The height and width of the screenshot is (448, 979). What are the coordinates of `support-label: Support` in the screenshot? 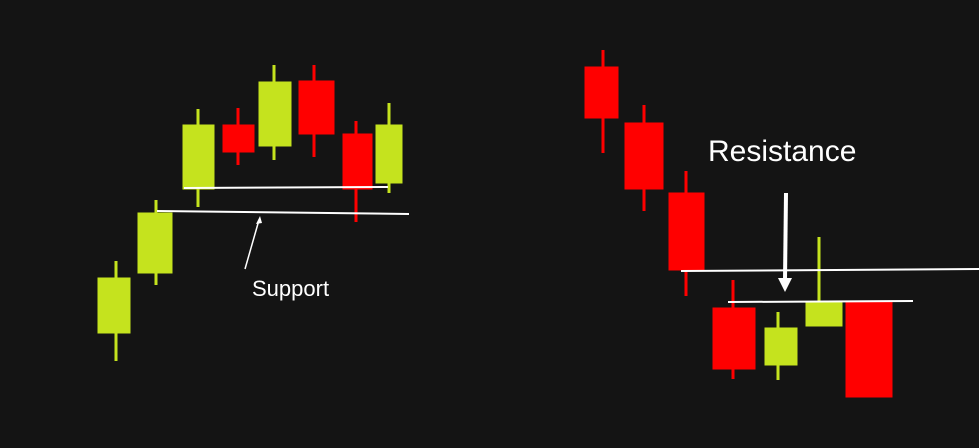 It's located at (290, 288).